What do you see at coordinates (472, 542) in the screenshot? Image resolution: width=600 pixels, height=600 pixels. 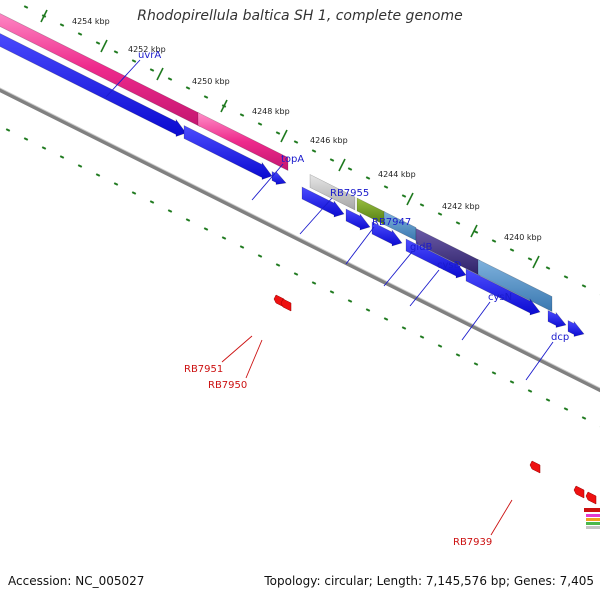 I see `gene-label: RB7939` at bounding box center [472, 542].